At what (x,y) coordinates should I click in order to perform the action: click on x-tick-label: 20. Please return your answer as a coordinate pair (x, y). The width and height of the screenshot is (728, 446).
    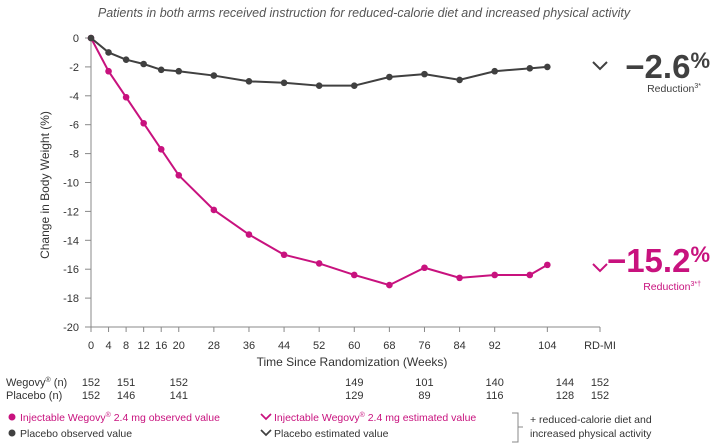
    Looking at the image, I should click on (179, 346).